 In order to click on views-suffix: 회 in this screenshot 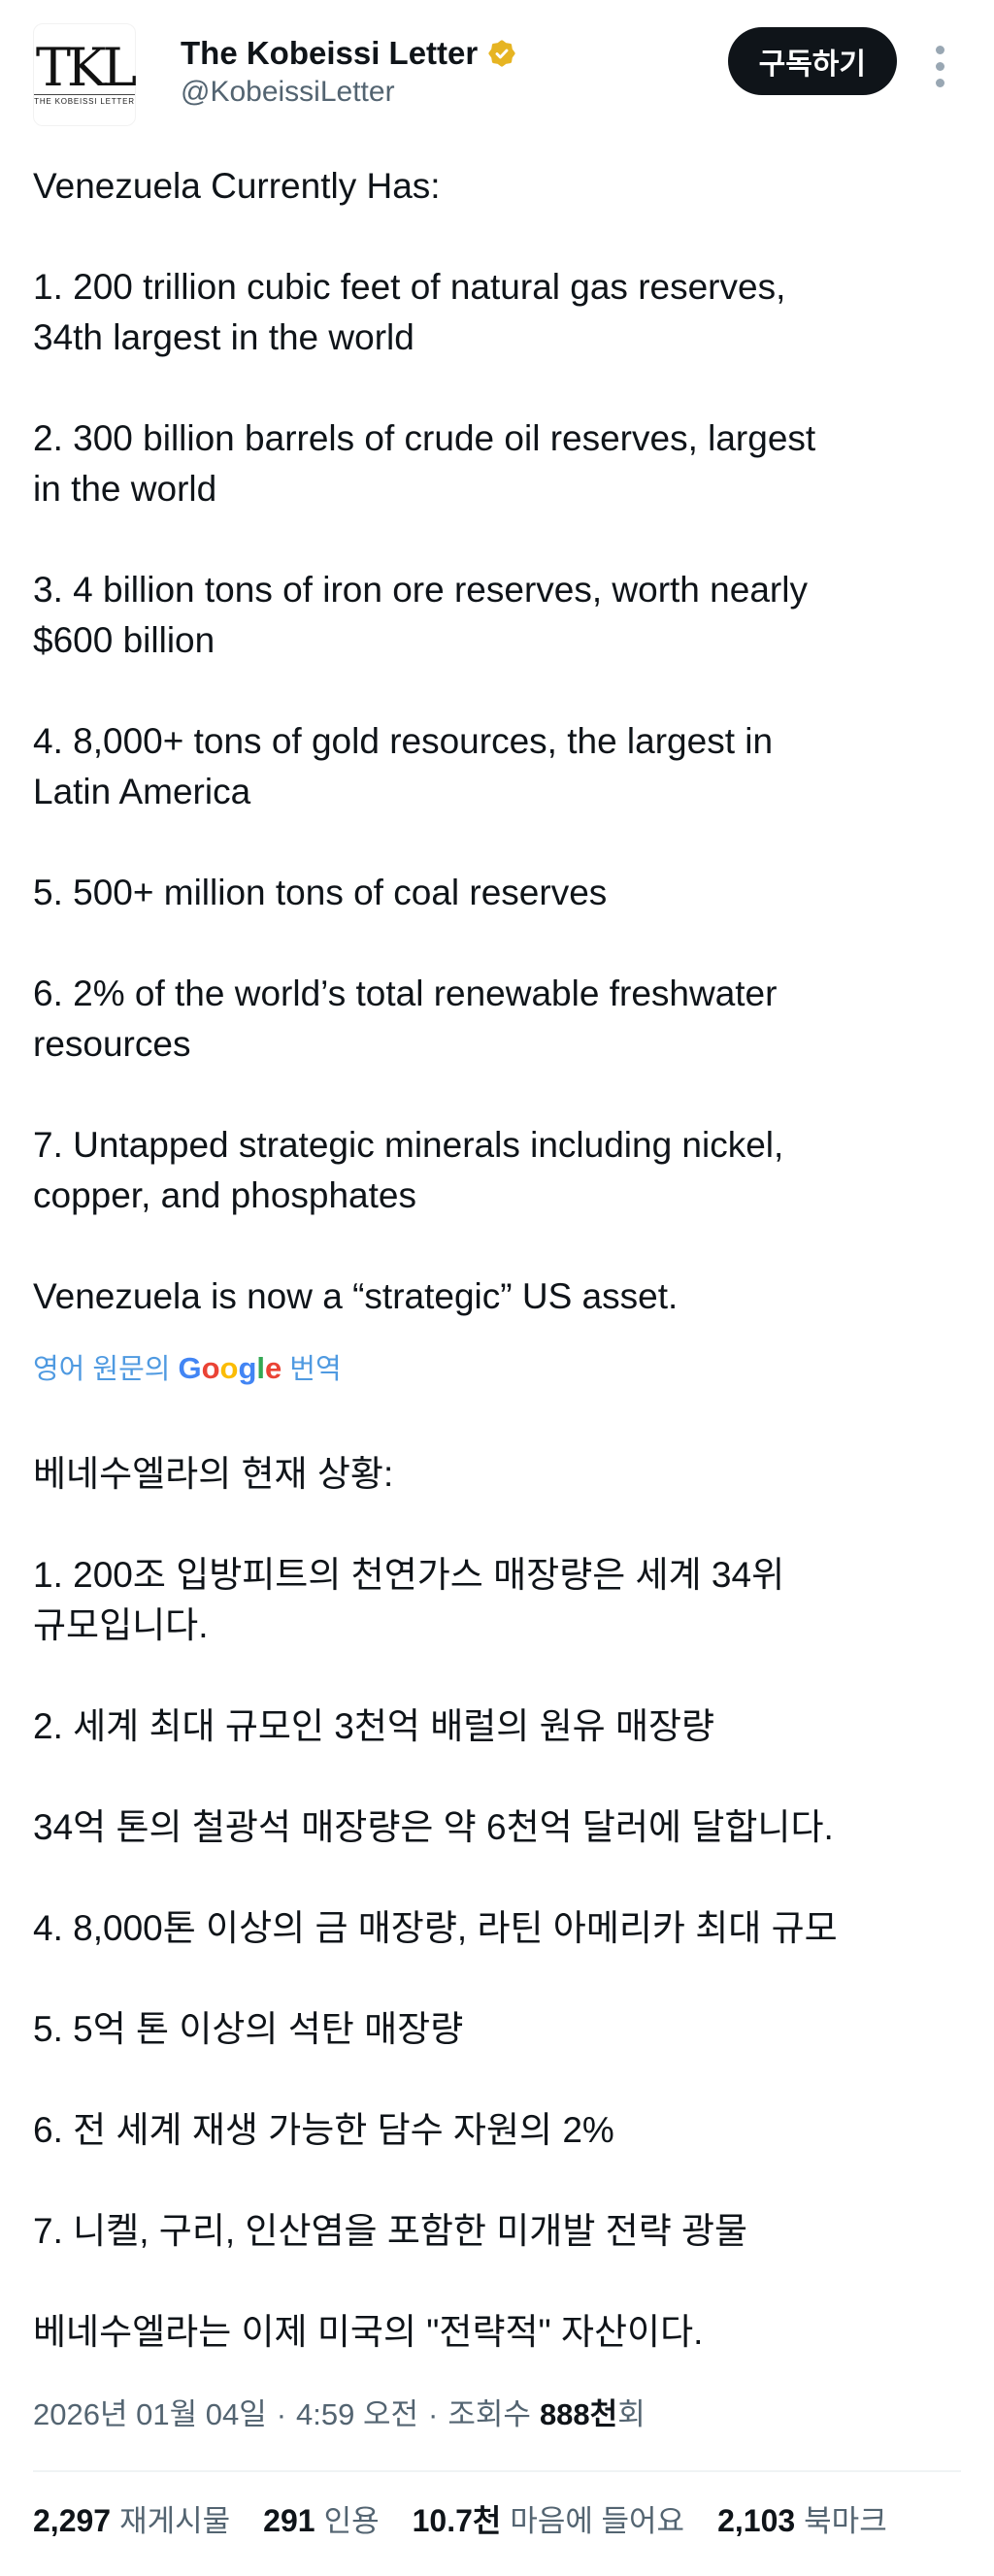, I will do `click(631, 2414)`.